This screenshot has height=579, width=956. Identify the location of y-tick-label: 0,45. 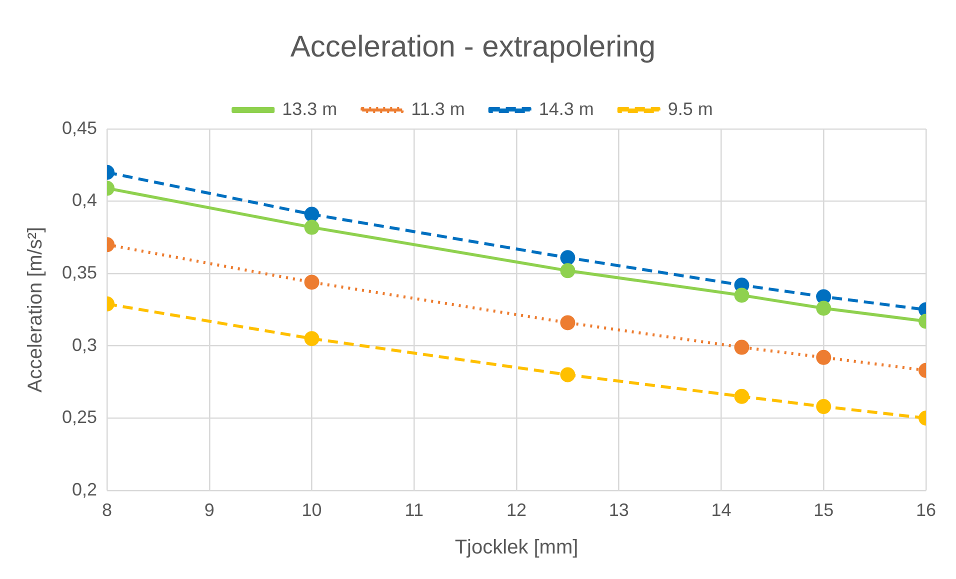
(80, 128).